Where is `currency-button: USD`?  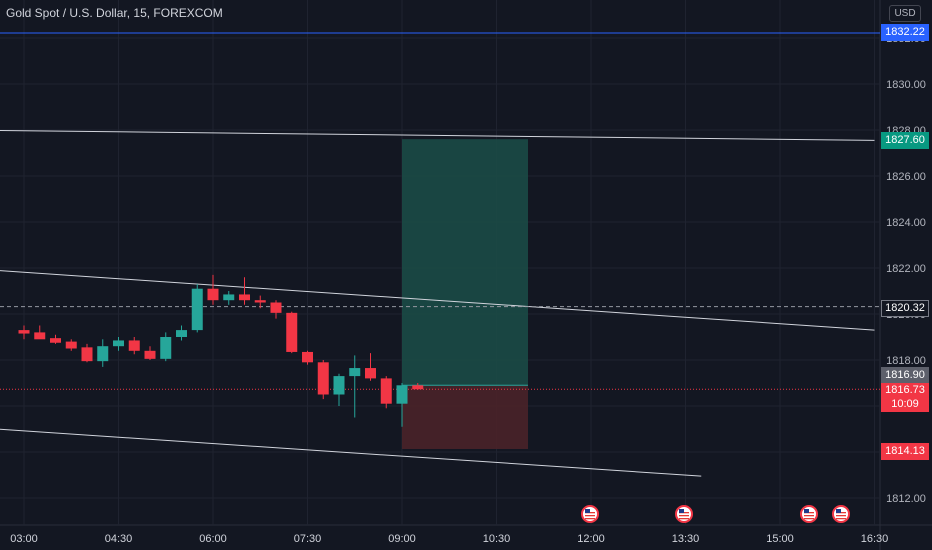 currency-button: USD is located at coordinates (905, 13).